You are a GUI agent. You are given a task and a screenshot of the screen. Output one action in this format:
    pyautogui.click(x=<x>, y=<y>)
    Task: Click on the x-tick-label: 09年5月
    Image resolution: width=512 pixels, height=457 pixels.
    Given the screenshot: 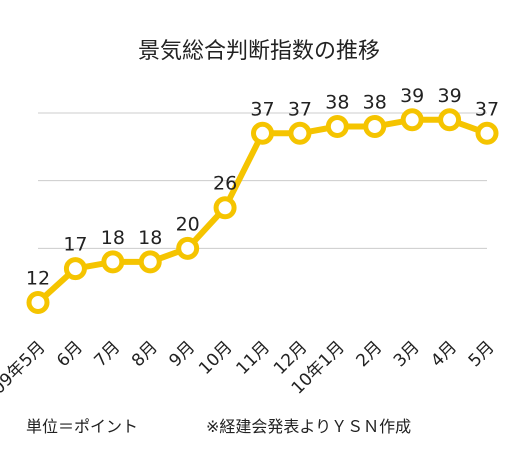 What is the action you would take?
    pyautogui.click(x=25, y=367)
    